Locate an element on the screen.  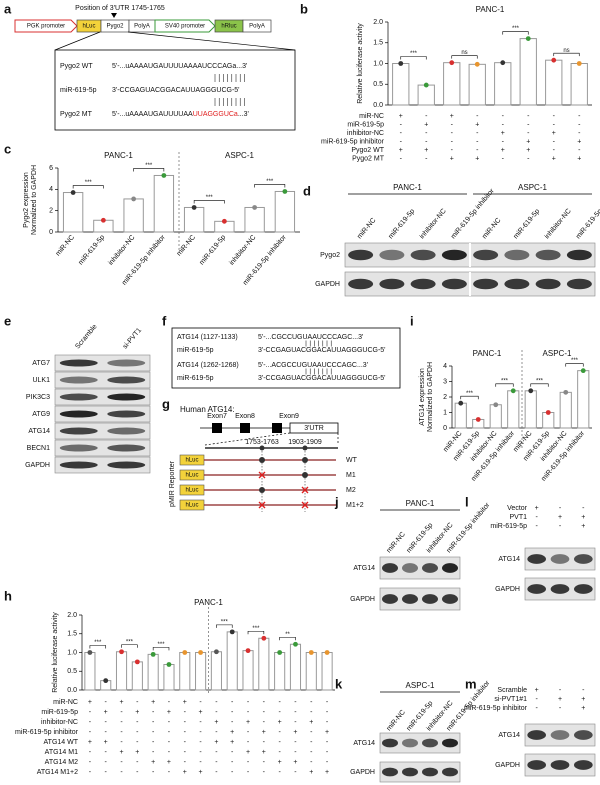
construct-box is located at coordinates (257, 26).